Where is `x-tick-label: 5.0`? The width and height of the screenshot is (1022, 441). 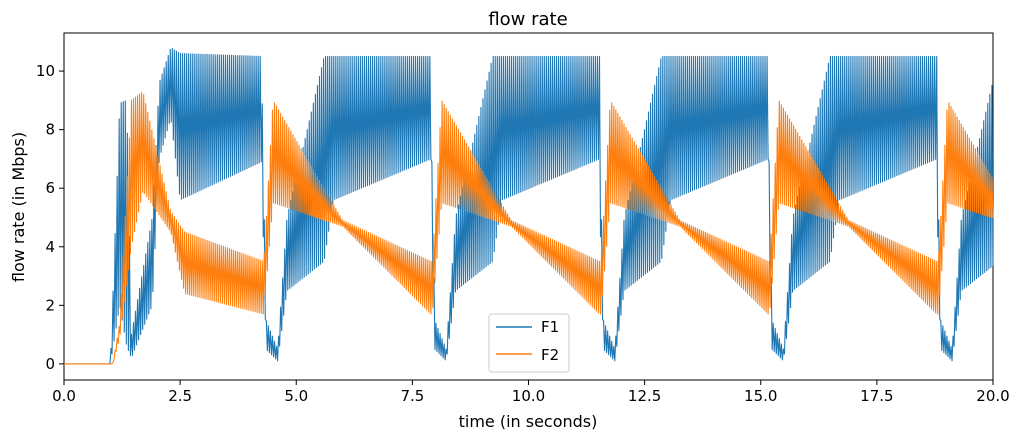 x-tick-label: 5.0 is located at coordinates (296, 396).